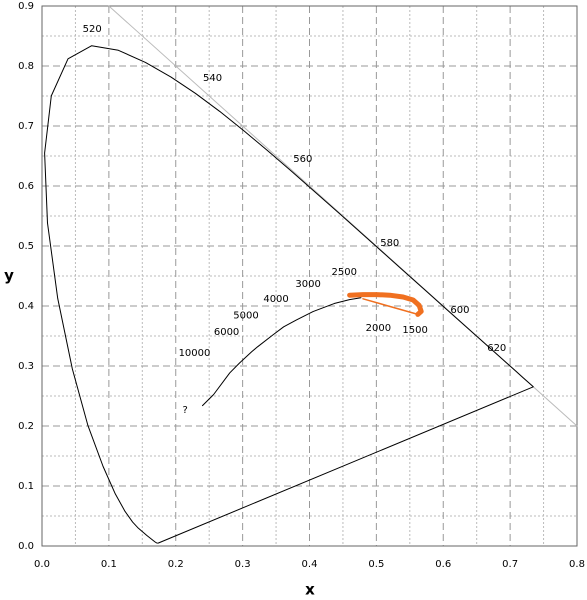 The height and width of the screenshot is (600, 587). What do you see at coordinates (275, 299) in the screenshot?
I see `annotation: 4000` at bounding box center [275, 299].